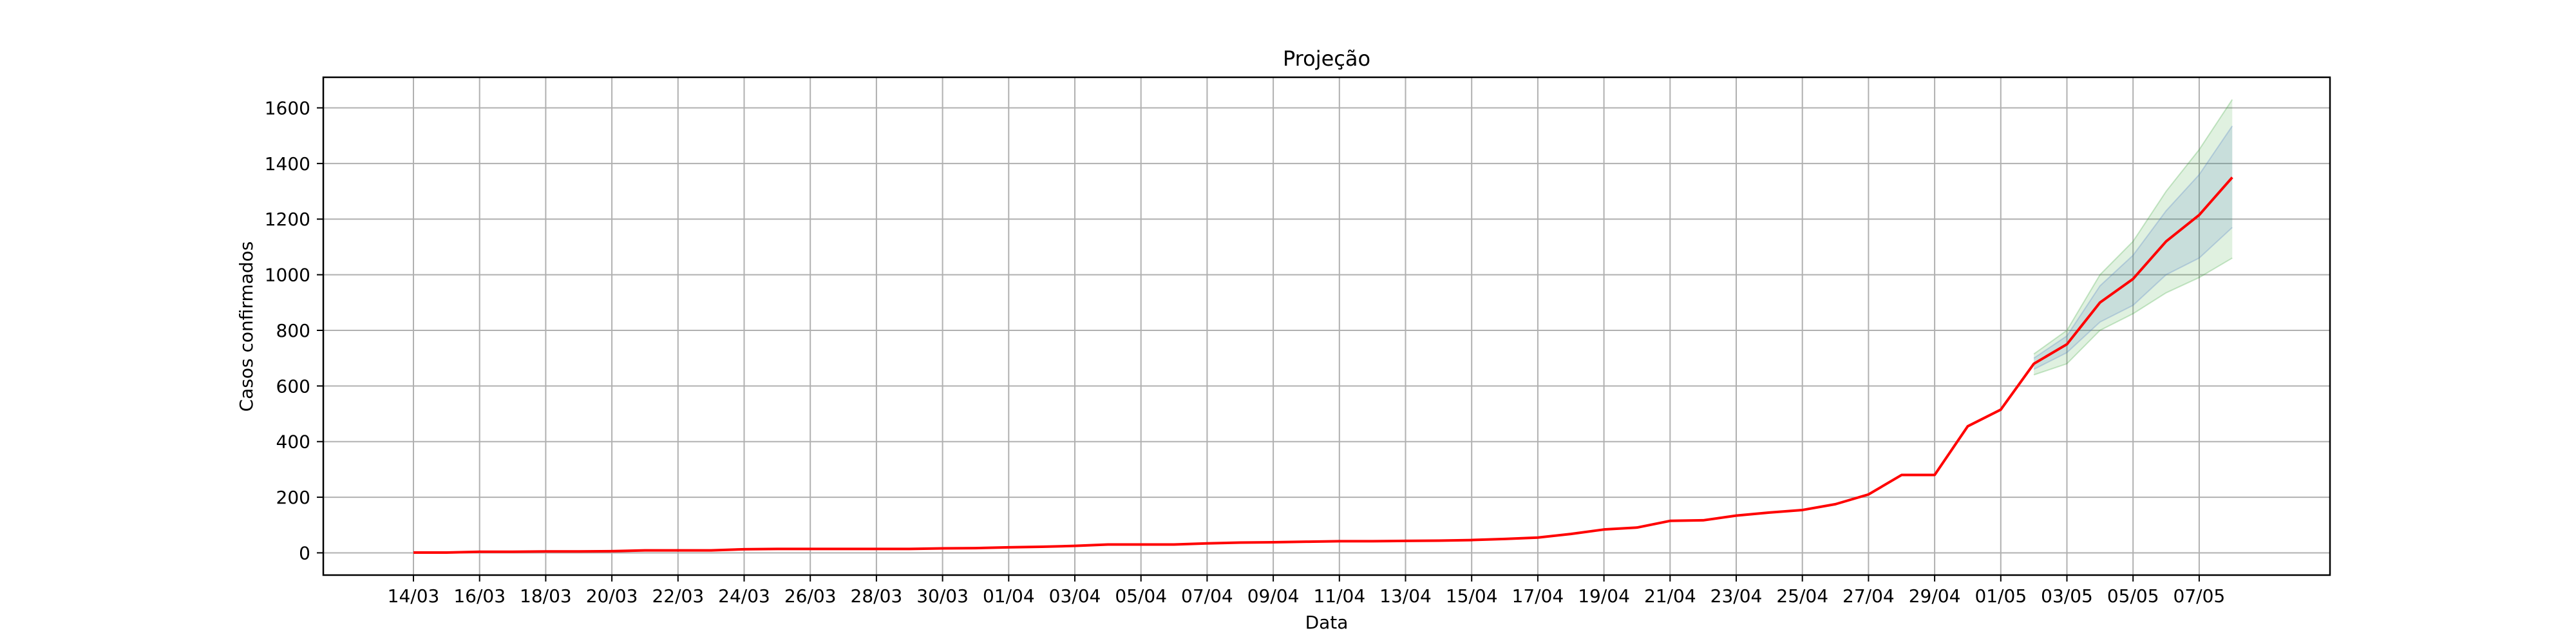 The width and height of the screenshot is (2576, 644). What do you see at coordinates (877, 596) in the screenshot?
I see `x-tick-label: 28/03` at bounding box center [877, 596].